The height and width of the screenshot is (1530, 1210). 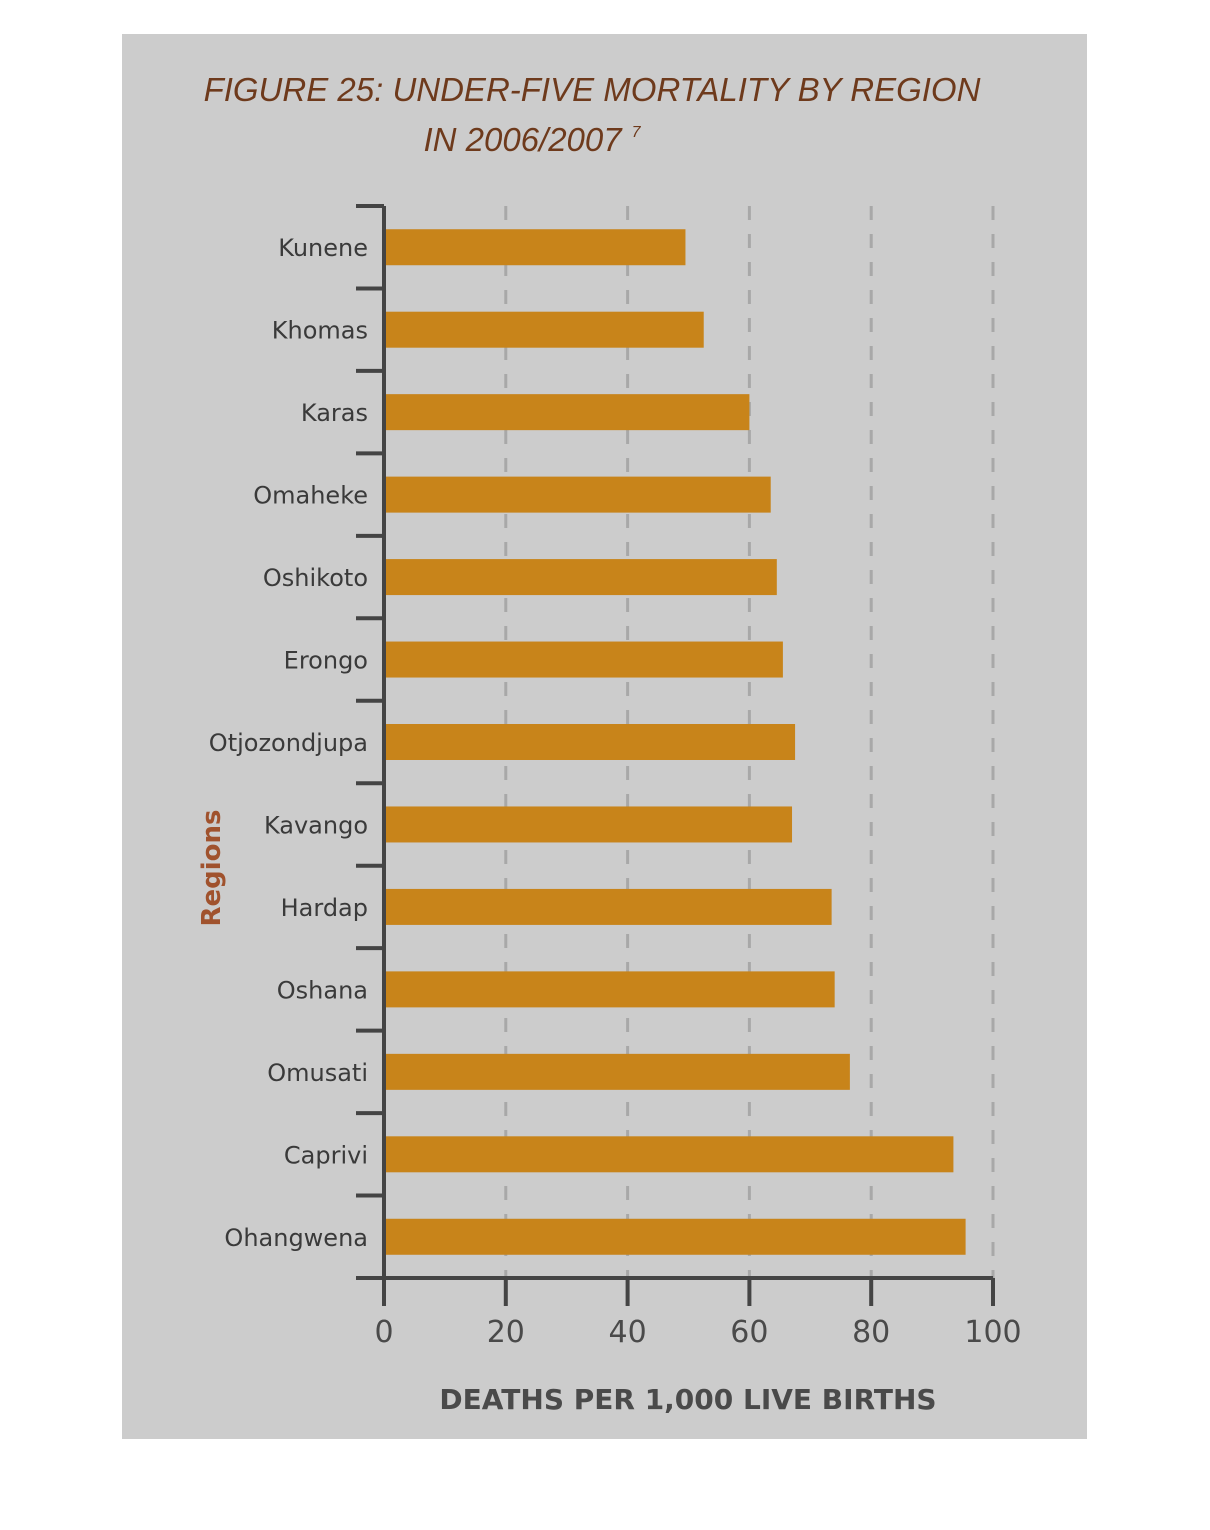 What do you see at coordinates (523, 139) in the screenshot?
I see `chart-title-line2-text: IN 2006/2007` at bounding box center [523, 139].